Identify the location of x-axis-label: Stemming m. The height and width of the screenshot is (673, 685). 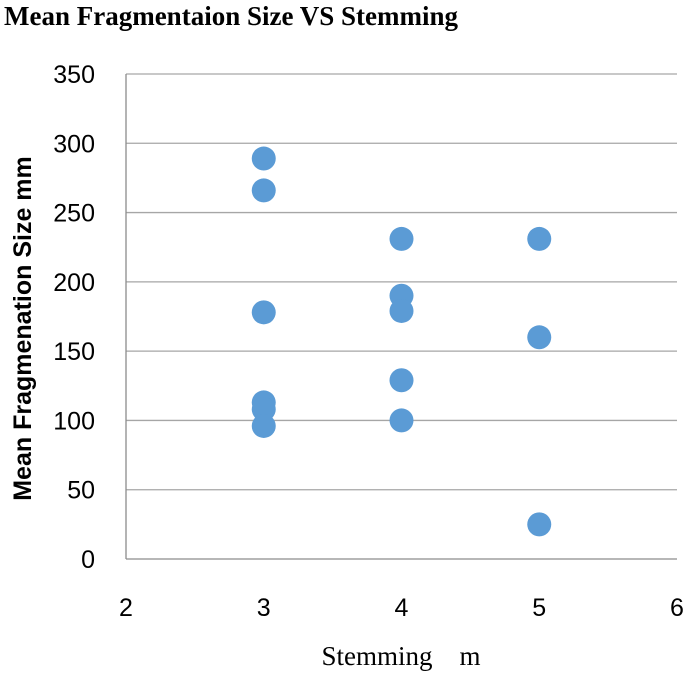
(400, 656).